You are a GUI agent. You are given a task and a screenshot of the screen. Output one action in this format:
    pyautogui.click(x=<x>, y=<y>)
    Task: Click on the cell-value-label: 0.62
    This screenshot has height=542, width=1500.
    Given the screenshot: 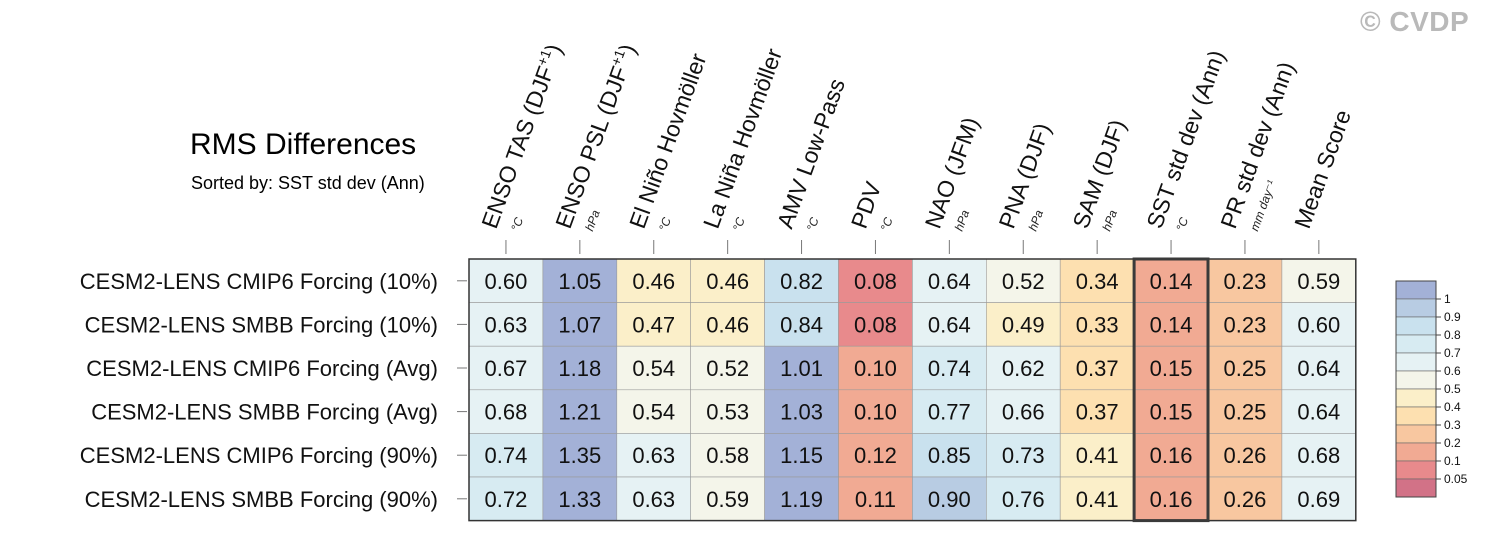 What is the action you would take?
    pyautogui.click(x=1023, y=368)
    